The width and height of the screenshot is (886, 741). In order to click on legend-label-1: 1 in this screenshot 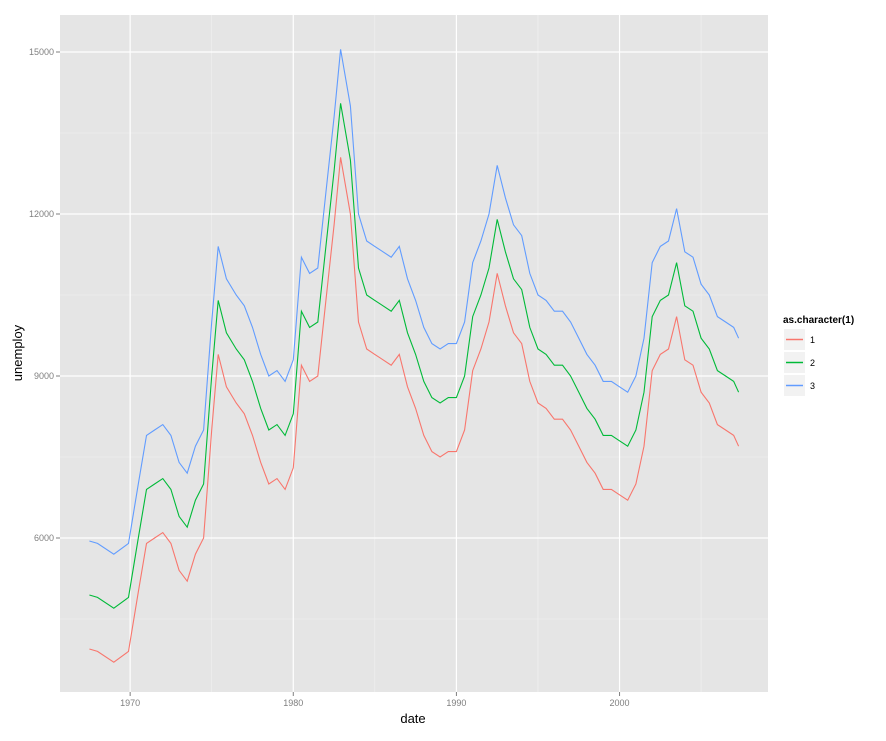, I will do `click(812, 340)`.